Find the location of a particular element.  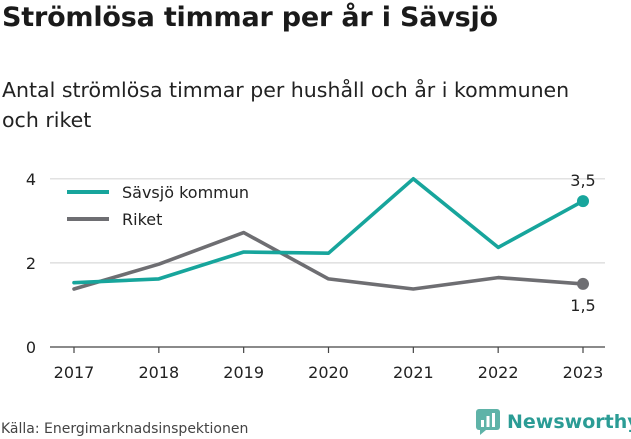

y-axis: 0 2 4 is located at coordinates (31, 263).